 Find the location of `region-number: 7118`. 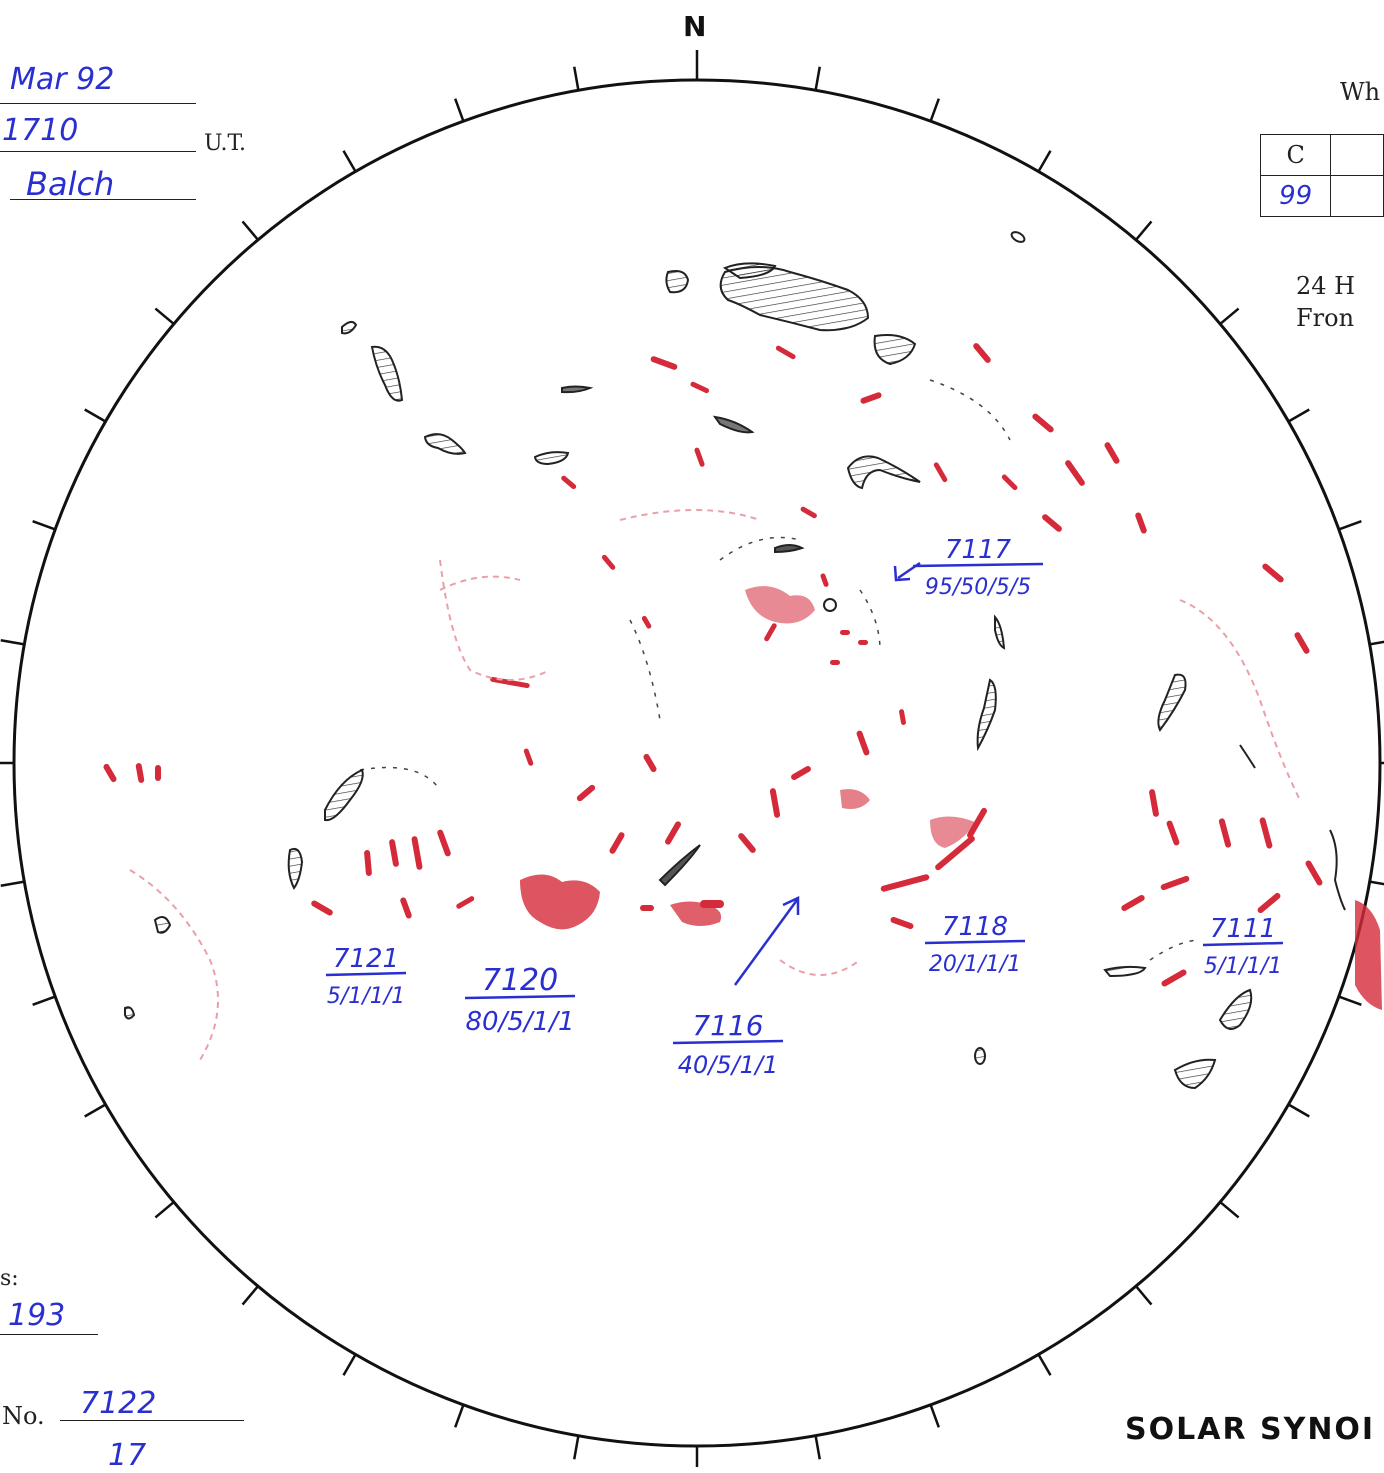

region-number: 7118 is located at coordinates (975, 927).